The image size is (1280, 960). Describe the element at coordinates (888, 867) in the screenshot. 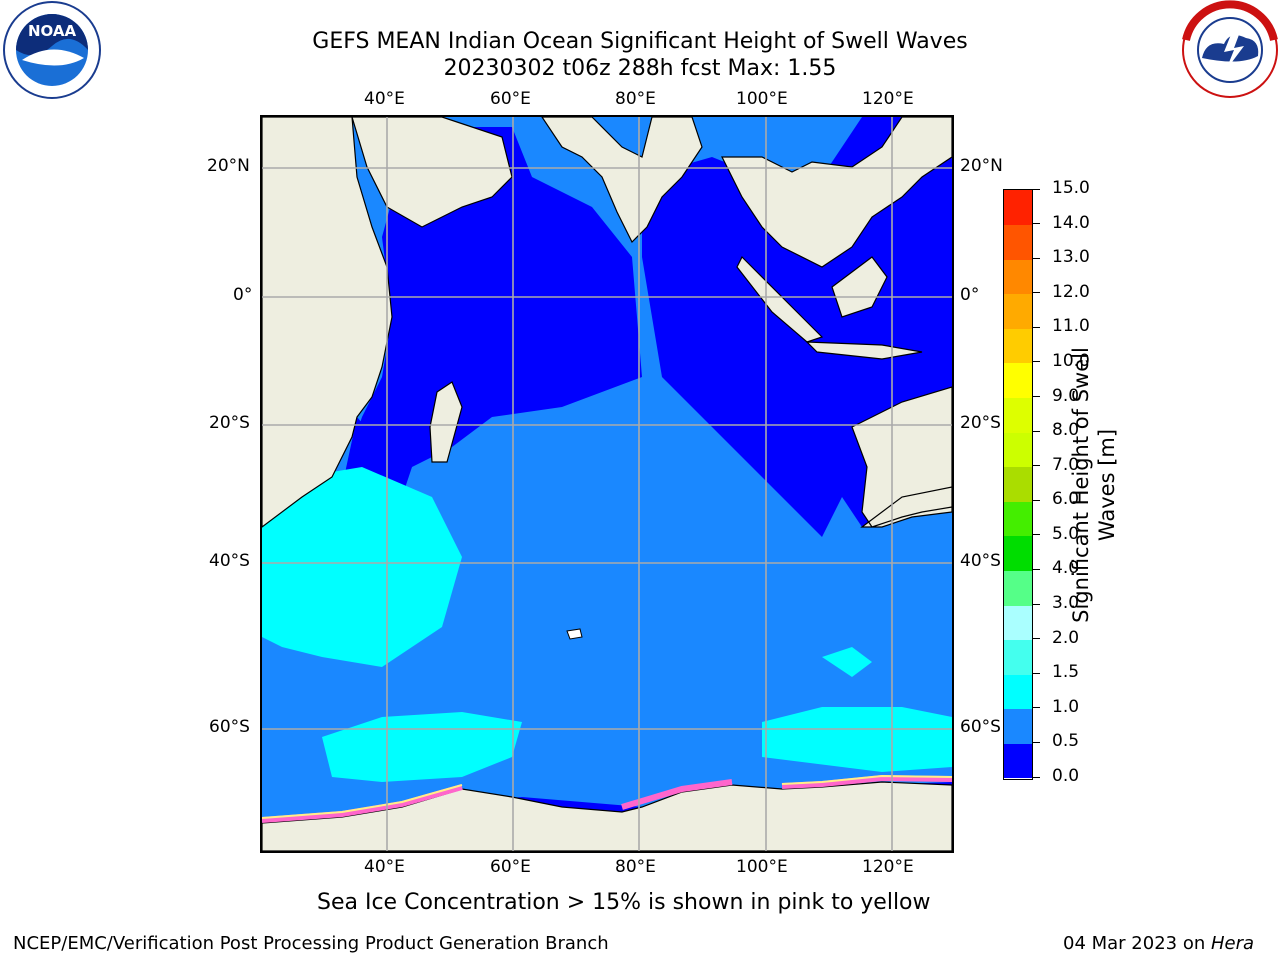

I see `lon-tick-bottom-120e: 120°E` at that location.